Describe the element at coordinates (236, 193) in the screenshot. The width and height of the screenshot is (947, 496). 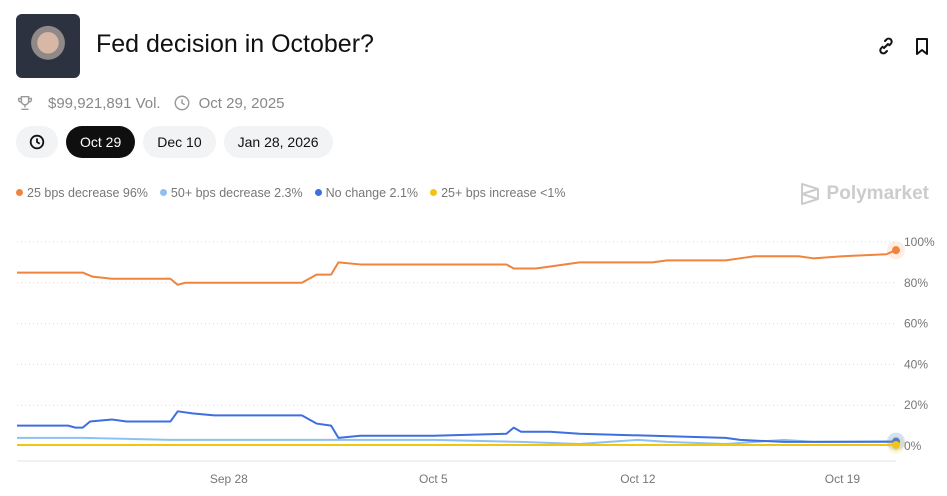
I see `legend-label: 50+ bps decrease 2.3%` at that location.